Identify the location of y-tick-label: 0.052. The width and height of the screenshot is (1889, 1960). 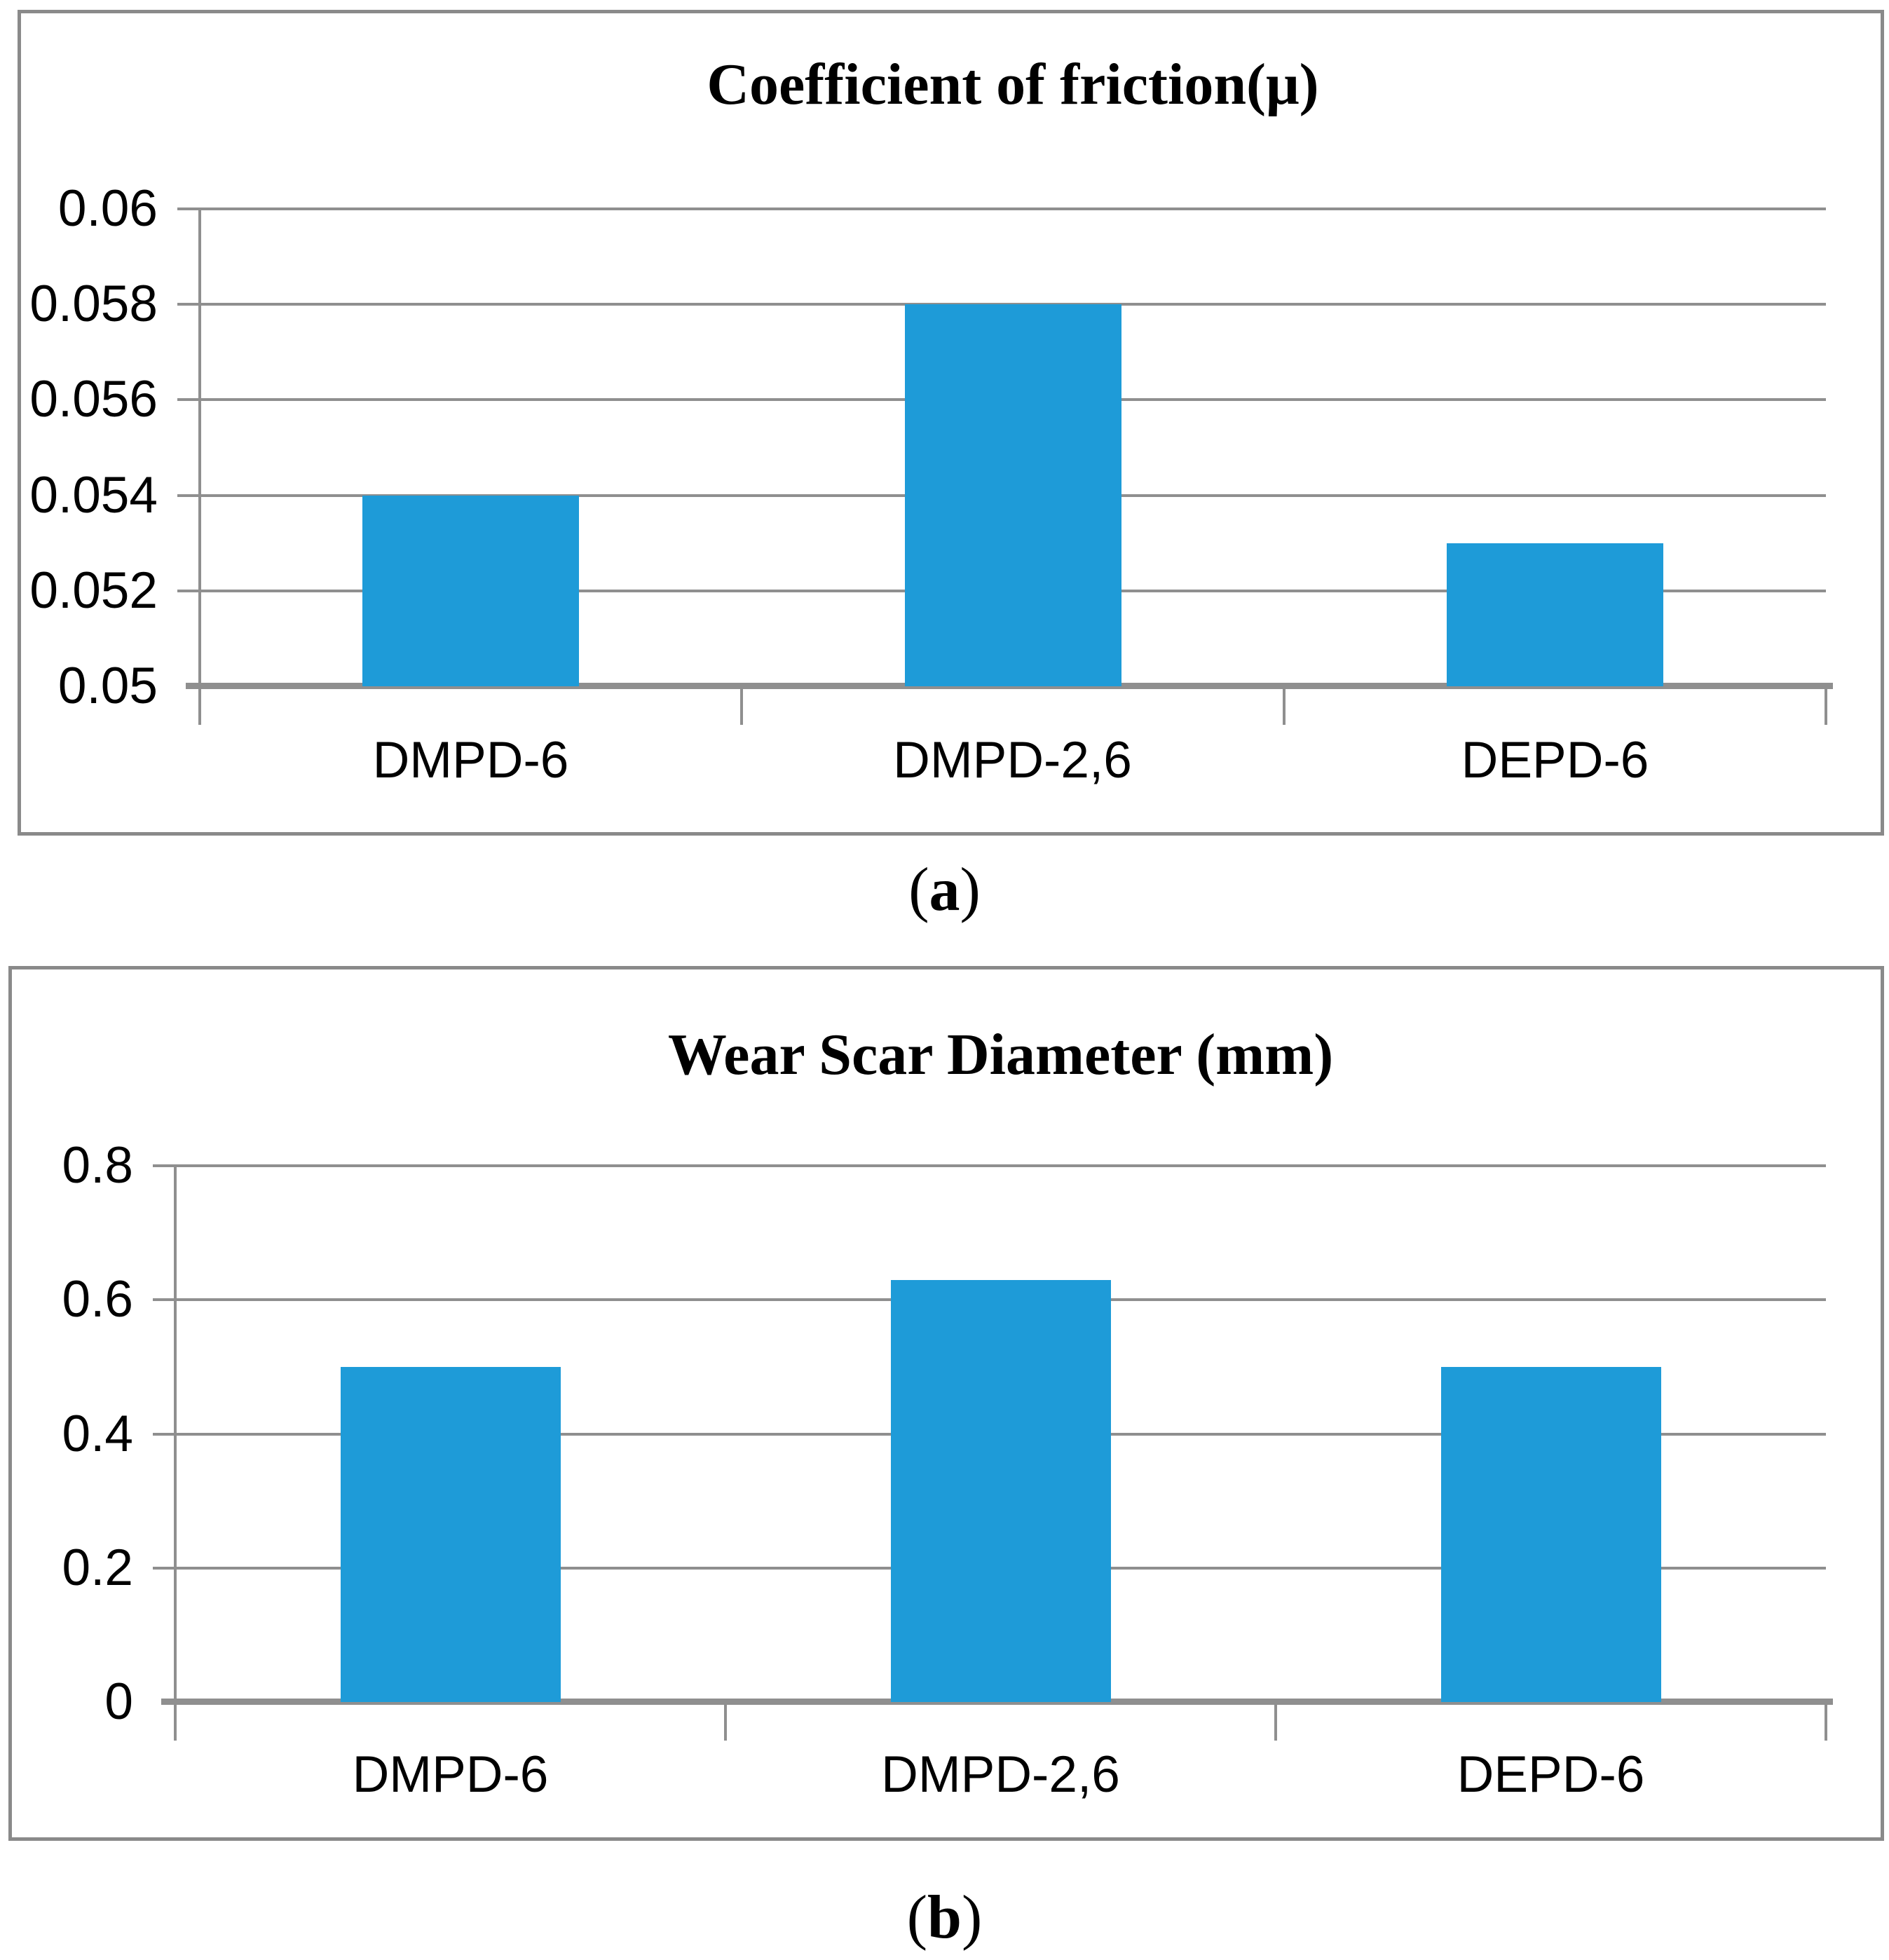
(94, 590).